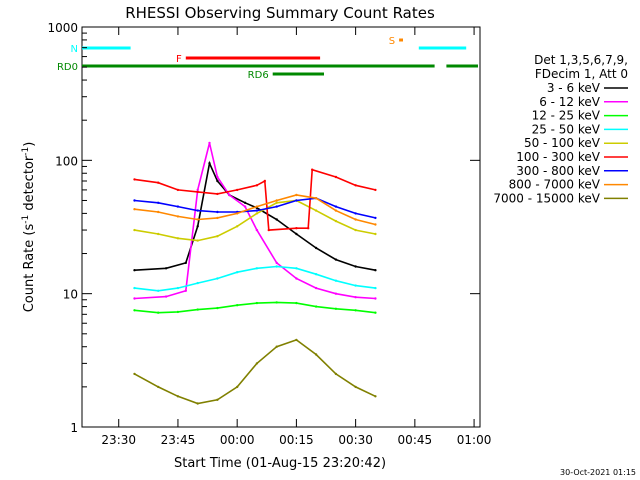 The height and width of the screenshot is (480, 640). What do you see at coordinates (62, 28) in the screenshot?
I see `y-tick-label-3: 1000` at bounding box center [62, 28].